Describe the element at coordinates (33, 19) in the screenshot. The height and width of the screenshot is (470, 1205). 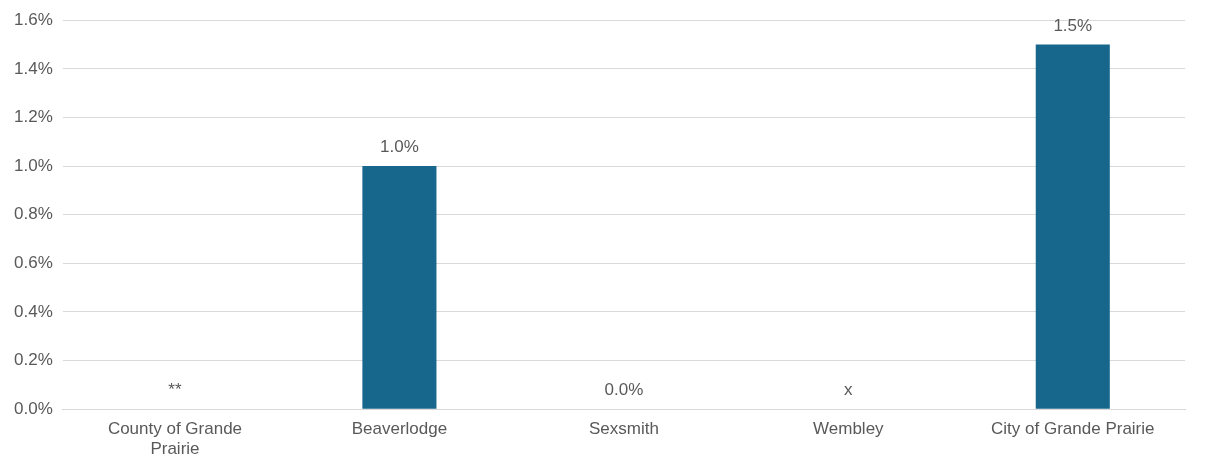
I see `y-tick-label: 1.6%` at that location.